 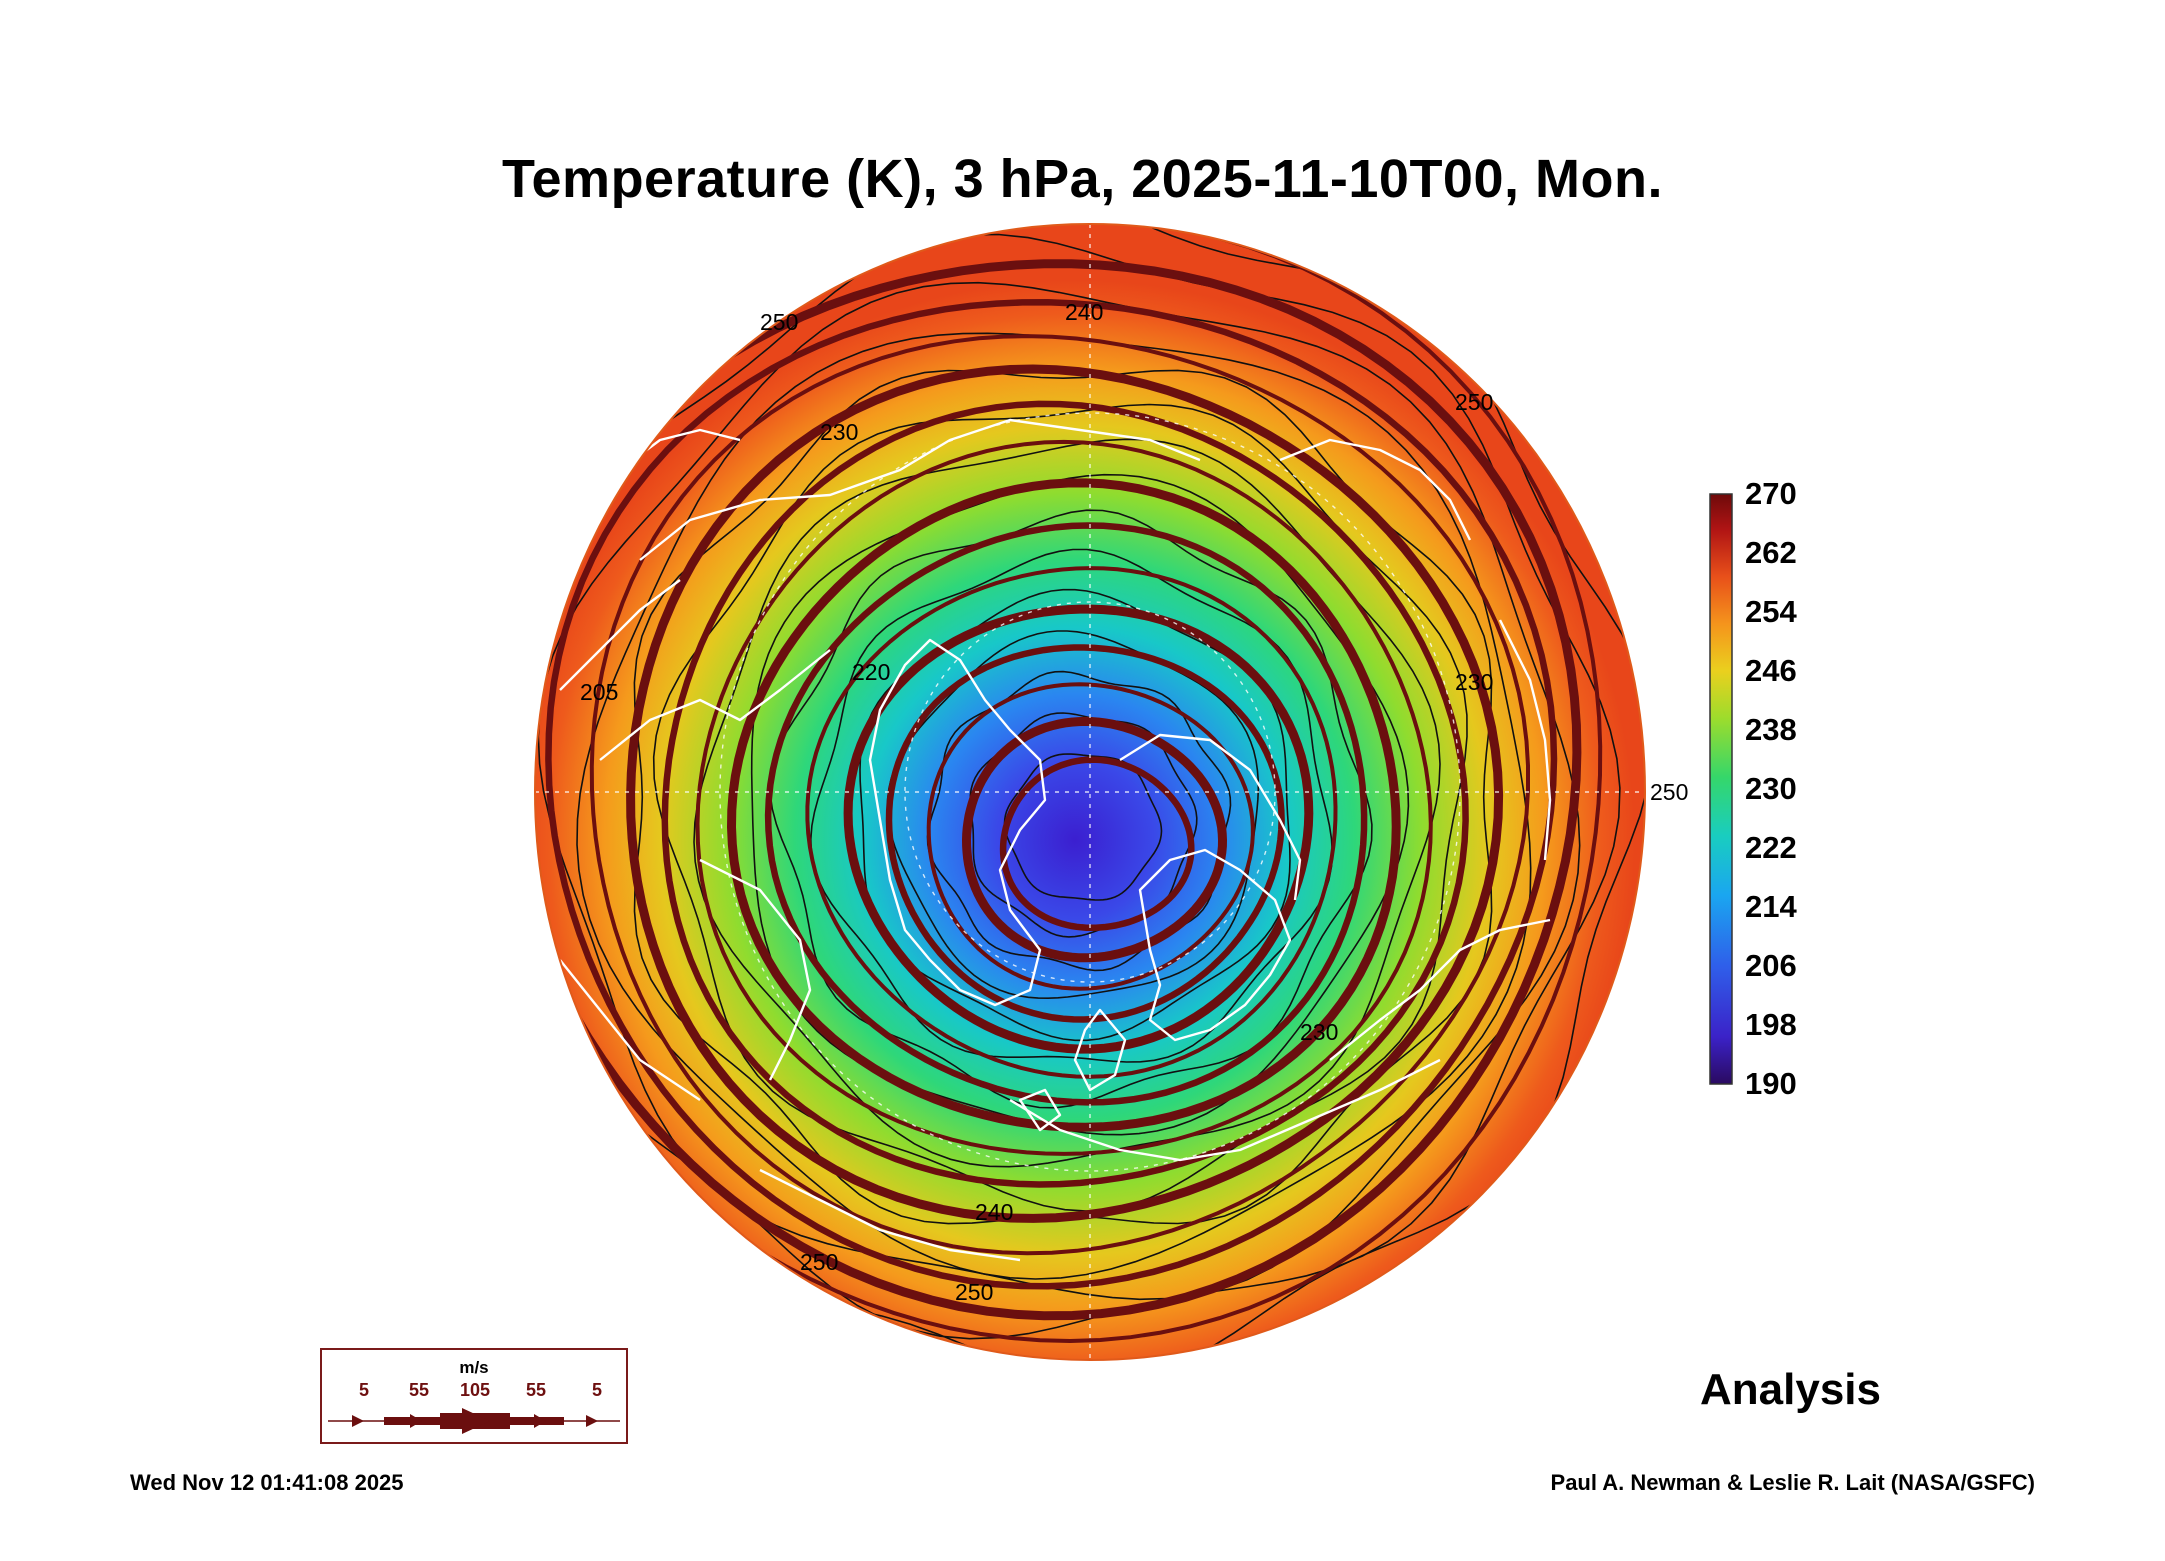 What do you see at coordinates (1790, 1389) in the screenshot?
I see `analysis-label: Analysis` at bounding box center [1790, 1389].